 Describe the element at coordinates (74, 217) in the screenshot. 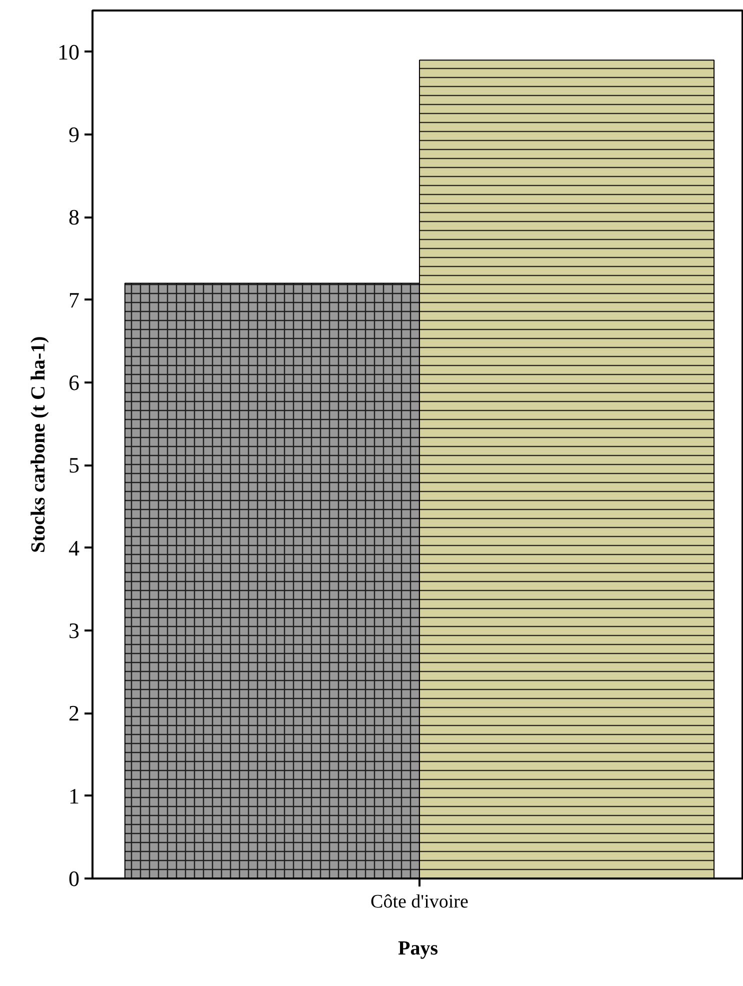

I see `y-tick-label: 8` at that location.